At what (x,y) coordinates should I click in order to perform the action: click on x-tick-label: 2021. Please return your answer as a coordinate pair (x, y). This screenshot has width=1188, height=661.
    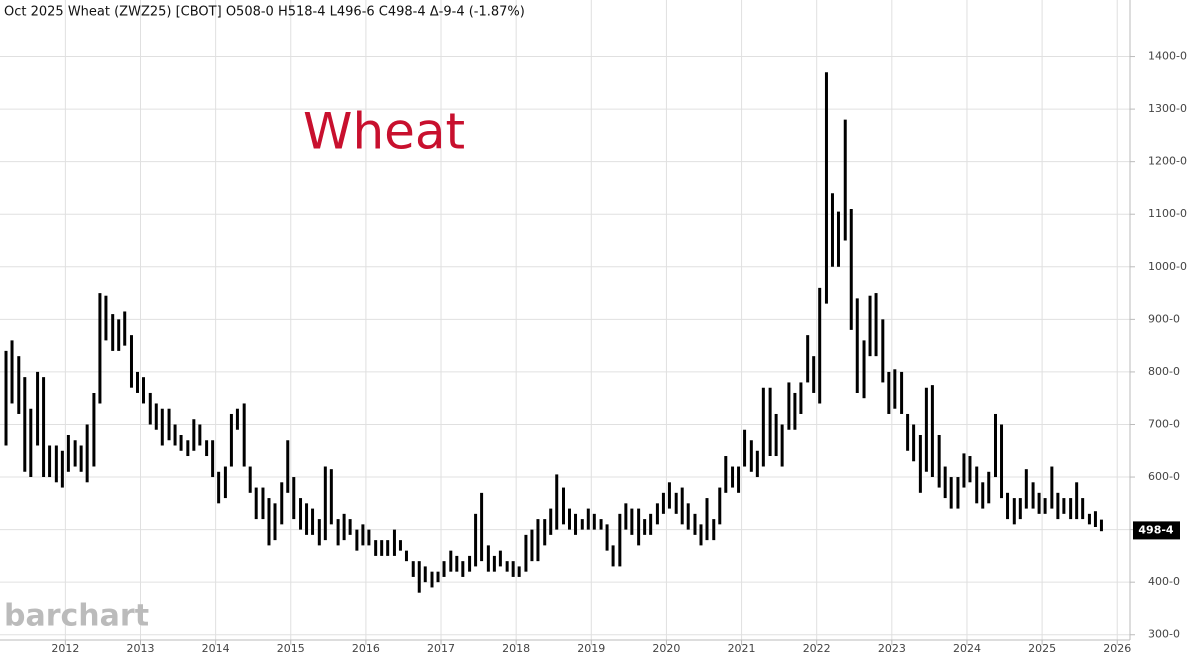
    Looking at the image, I should click on (742, 648).